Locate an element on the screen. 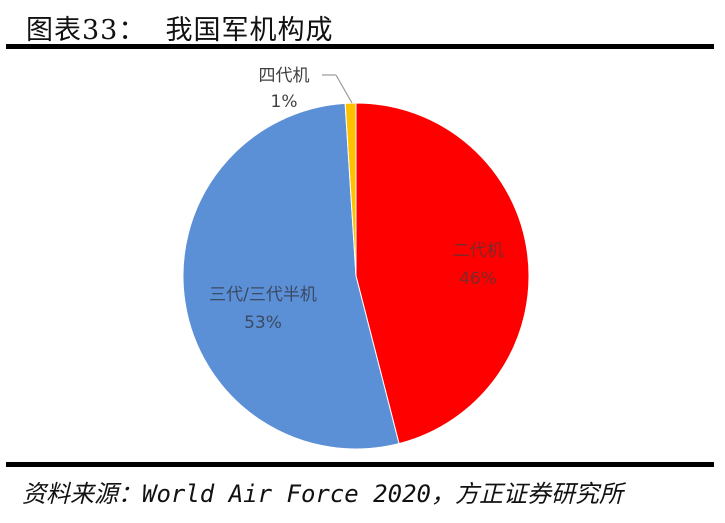  pct-third-gen: 53% is located at coordinates (263, 323).